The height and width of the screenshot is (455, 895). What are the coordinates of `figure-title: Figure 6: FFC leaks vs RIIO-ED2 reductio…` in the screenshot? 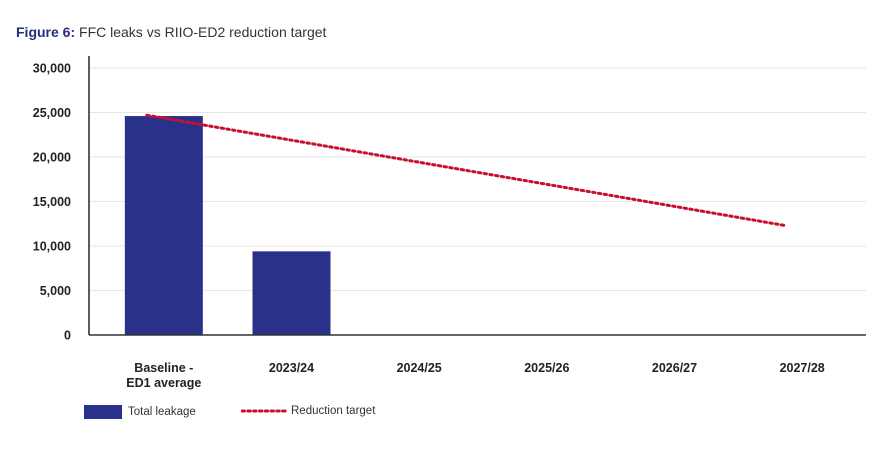 It's located at (171, 32).